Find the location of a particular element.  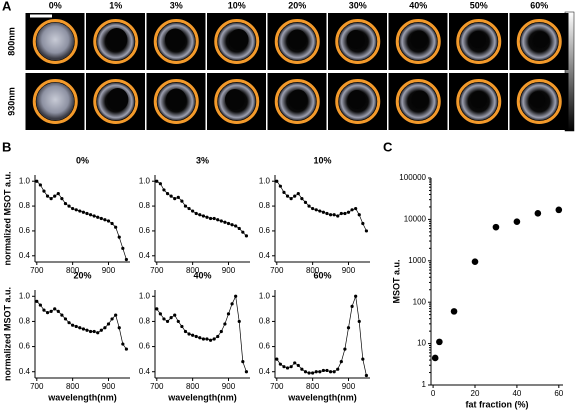

point is located at coordinates (517, 221).